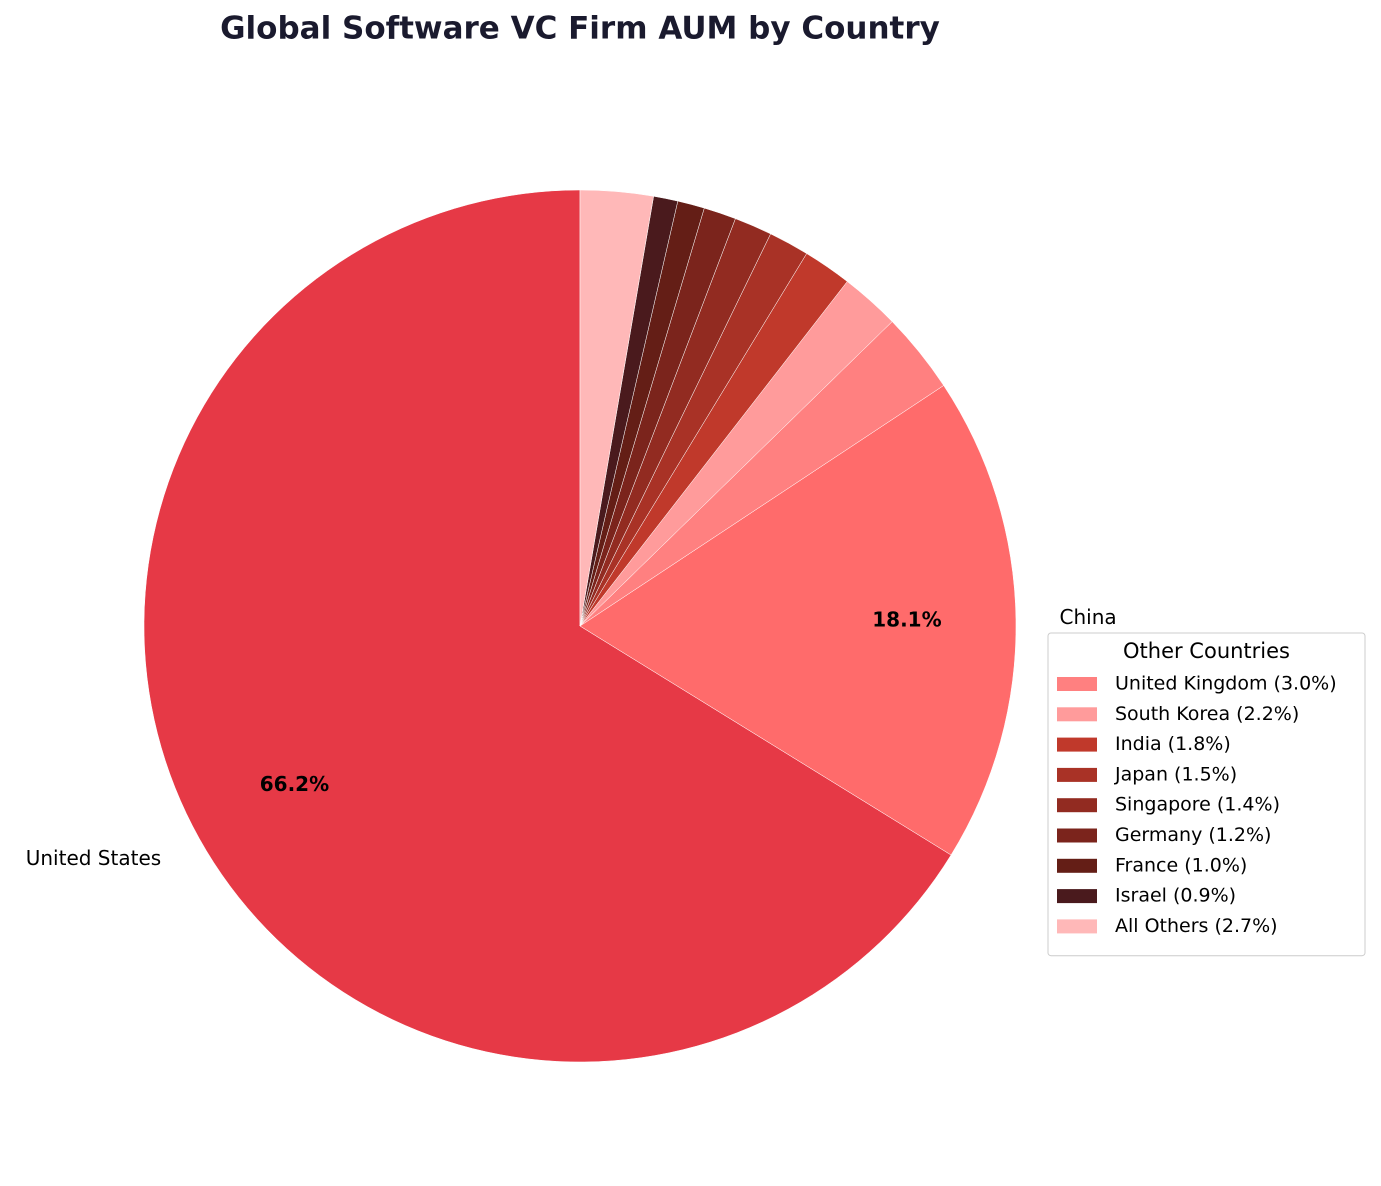 The height and width of the screenshot is (1186, 1381). I want to click on legend-label: Israel (0.9%), so click(1175, 896).